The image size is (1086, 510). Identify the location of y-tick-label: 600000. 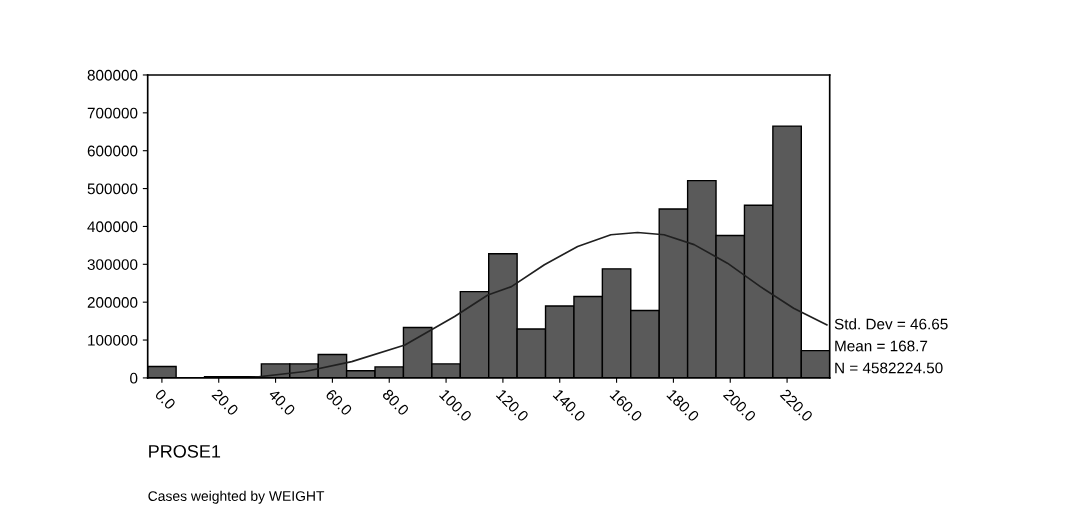
(112, 151).